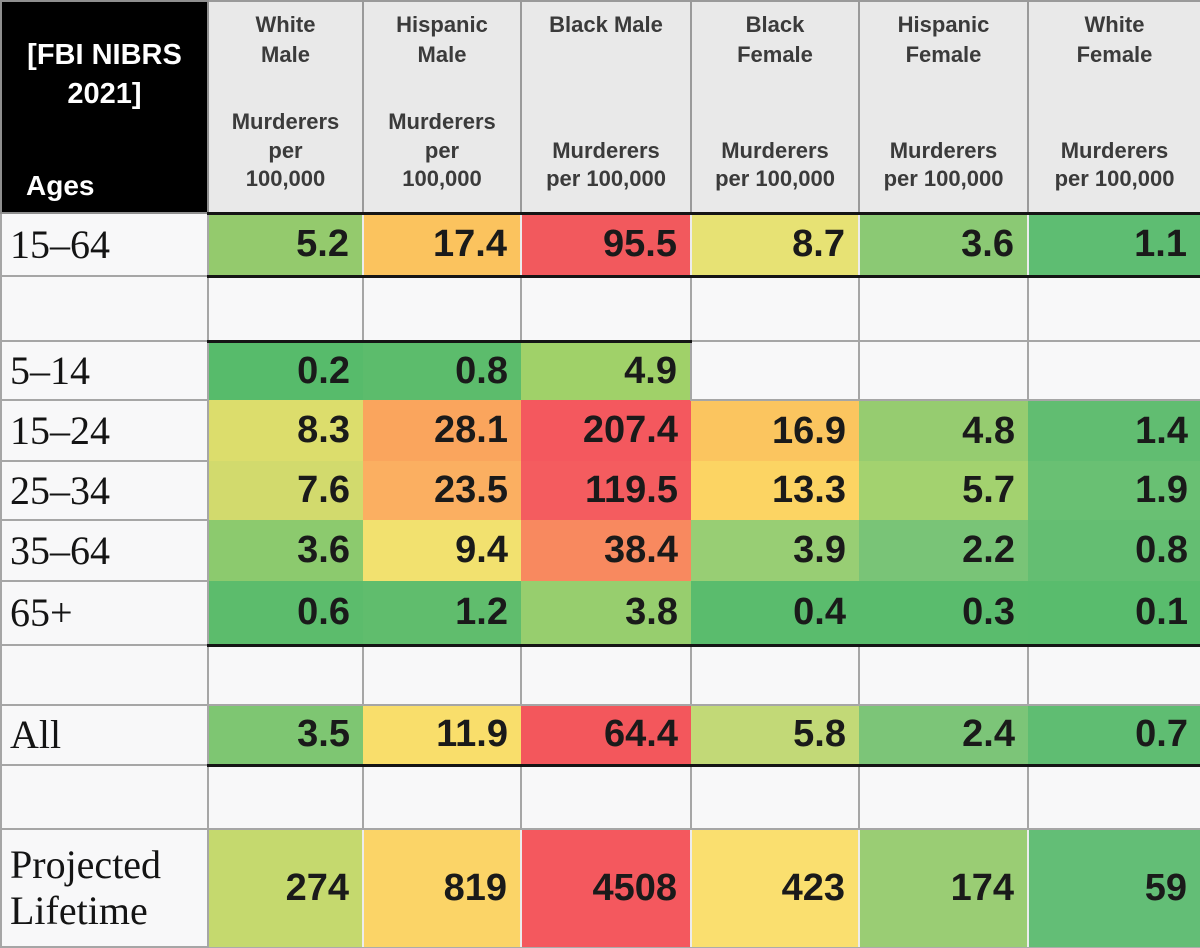  Describe the element at coordinates (442, 490) in the screenshot. I see `value-cell: 23.5` at that location.